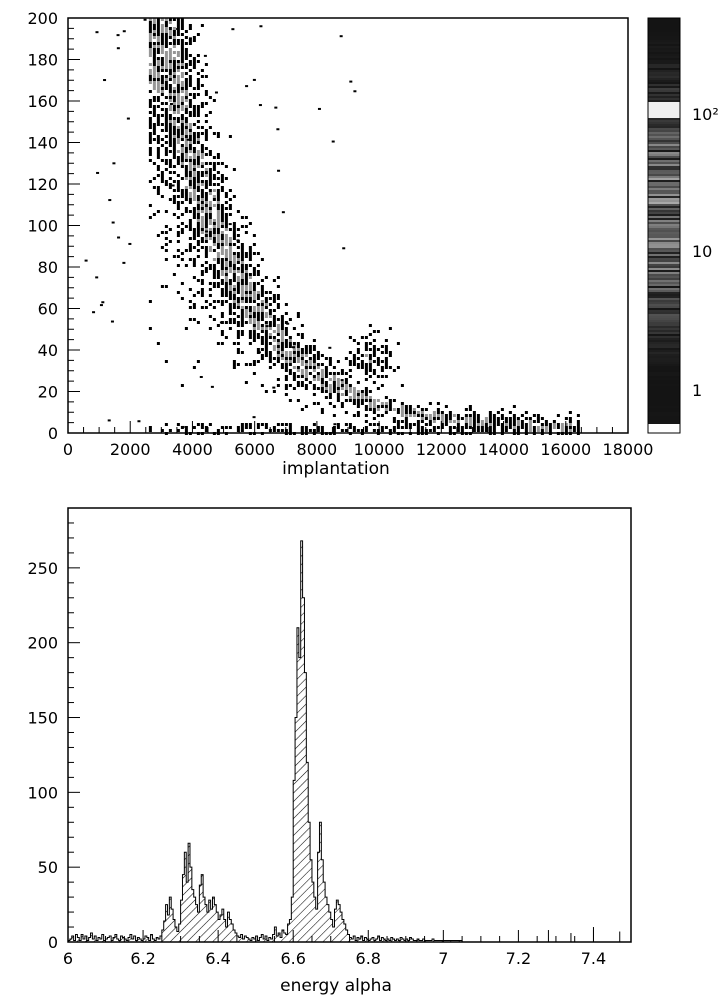 The height and width of the screenshot is (996, 728). What do you see at coordinates (697, 390) in the screenshot?
I see `colorbar-label-1: 1` at bounding box center [697, 390].